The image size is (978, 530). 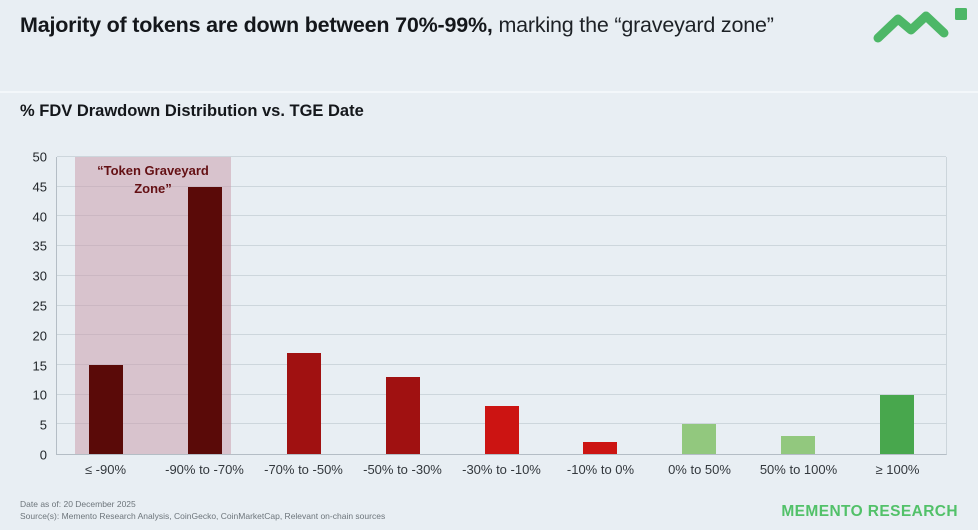 I want to click on y-tick-label: 45, so click(x=39, y=187).